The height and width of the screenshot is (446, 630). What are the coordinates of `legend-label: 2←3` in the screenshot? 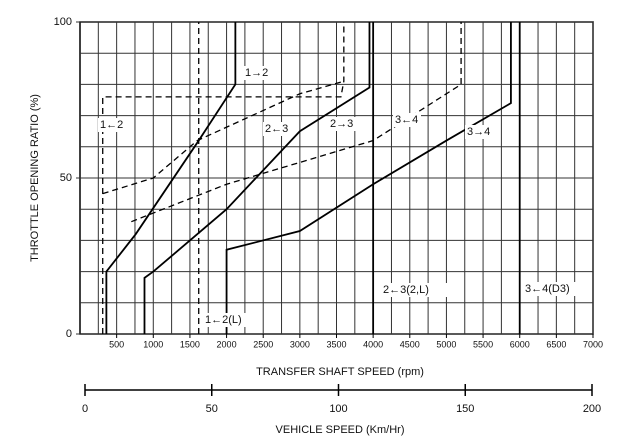 It's located at (276, 129).